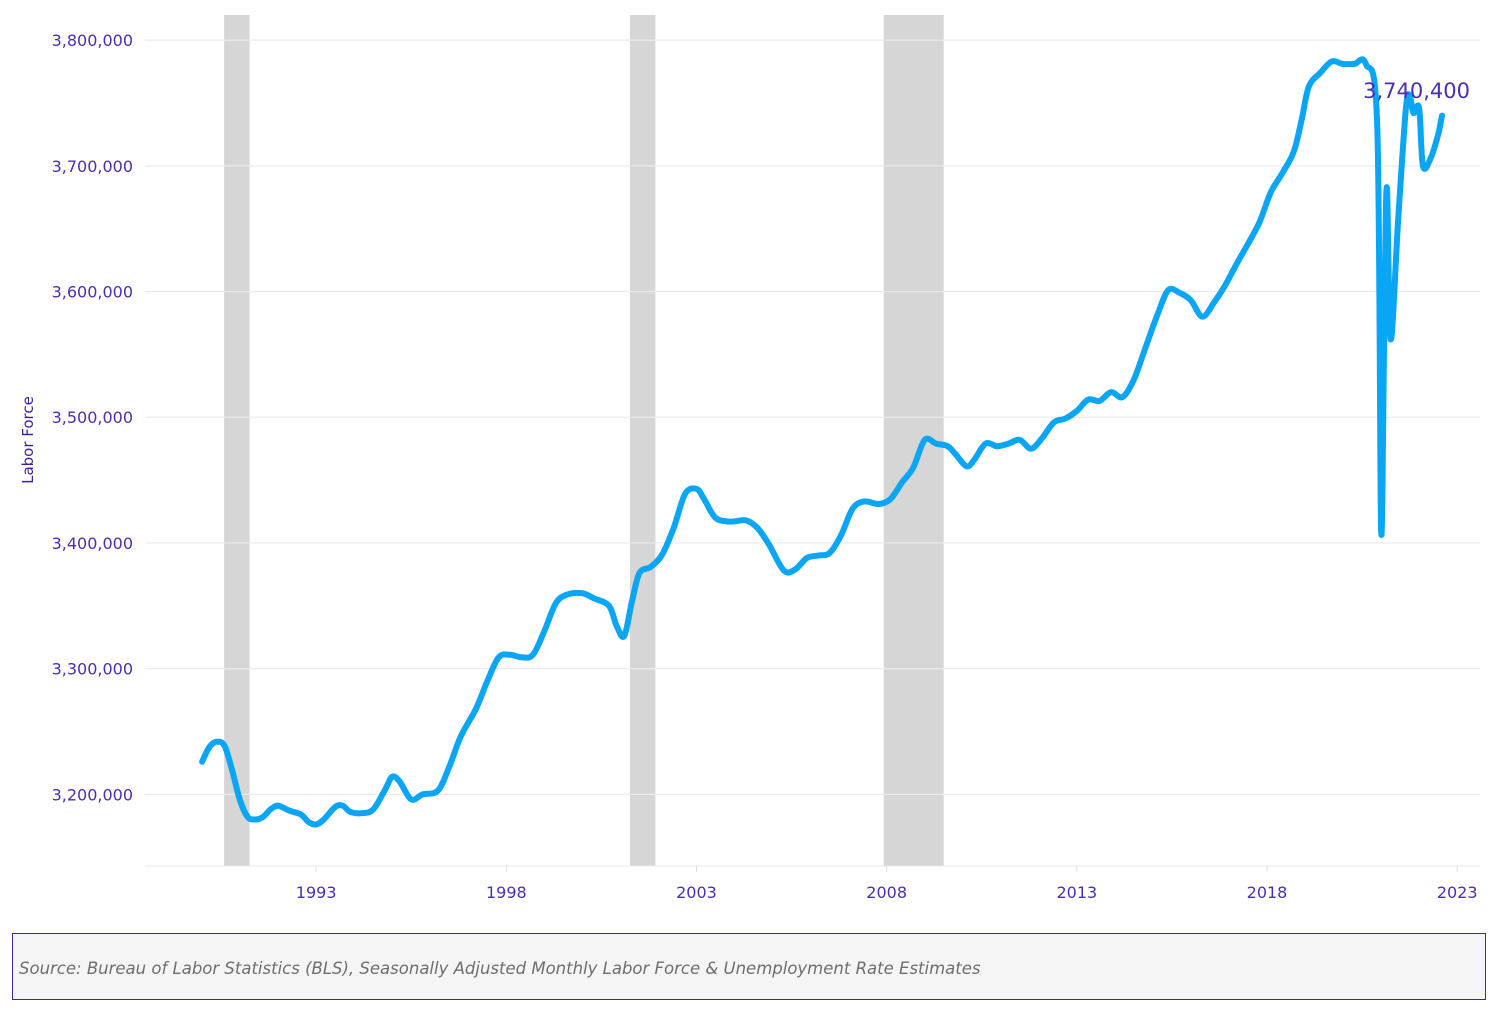 The height and width of the screenshot is (1013, 1499). I want to click on last-value-label: 3,740,400, so click(1416, 91).